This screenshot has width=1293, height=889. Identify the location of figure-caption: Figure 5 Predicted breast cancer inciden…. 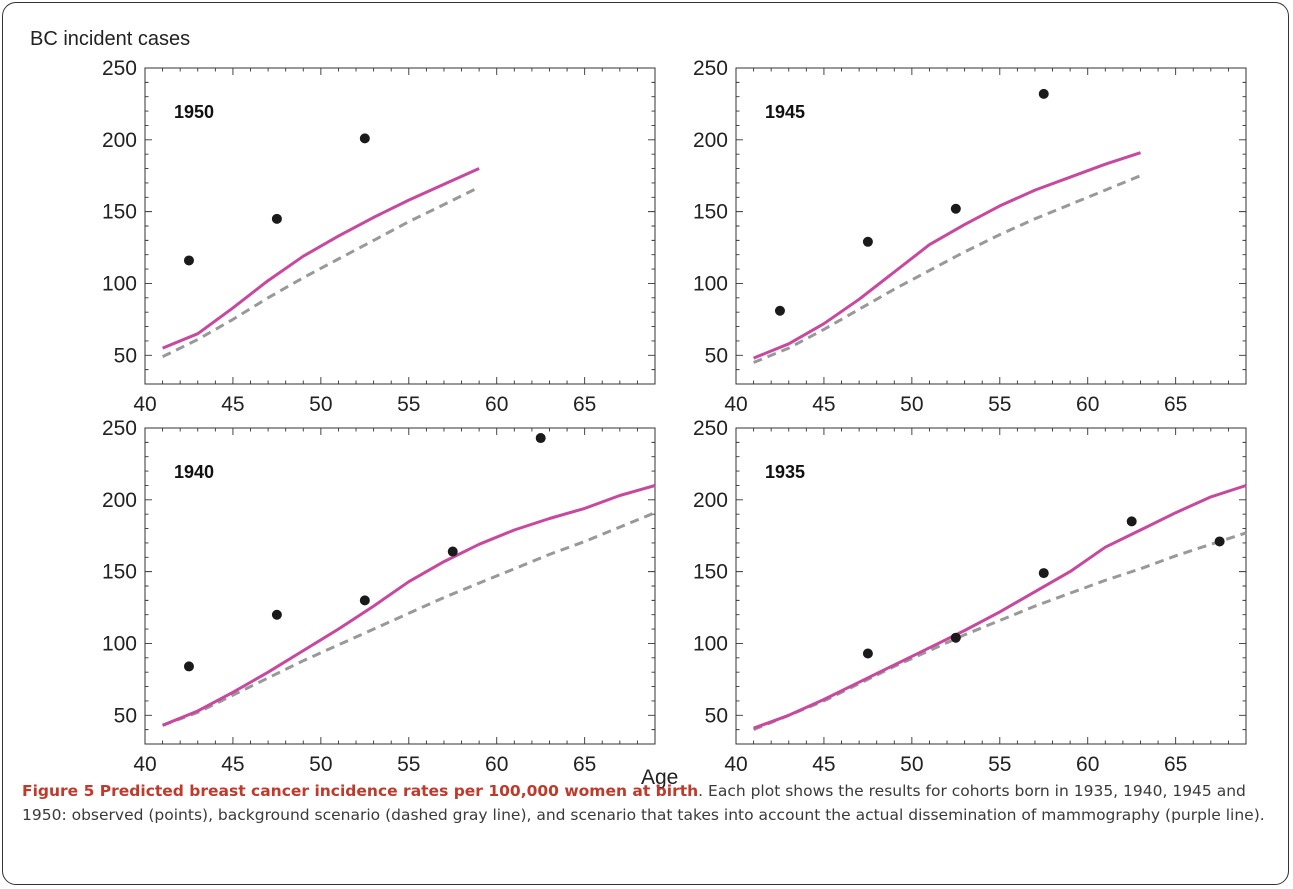
(646, 803).